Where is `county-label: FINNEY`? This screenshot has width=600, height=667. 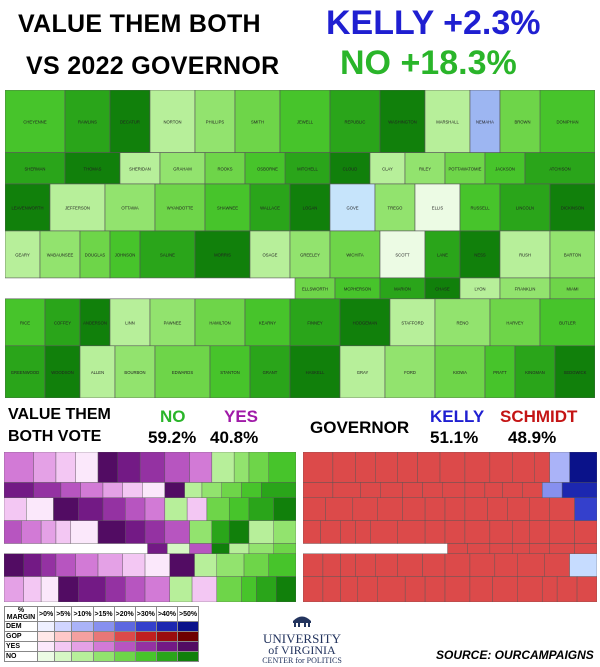
county-label: FINNEY is located at coordinates (315, 322).